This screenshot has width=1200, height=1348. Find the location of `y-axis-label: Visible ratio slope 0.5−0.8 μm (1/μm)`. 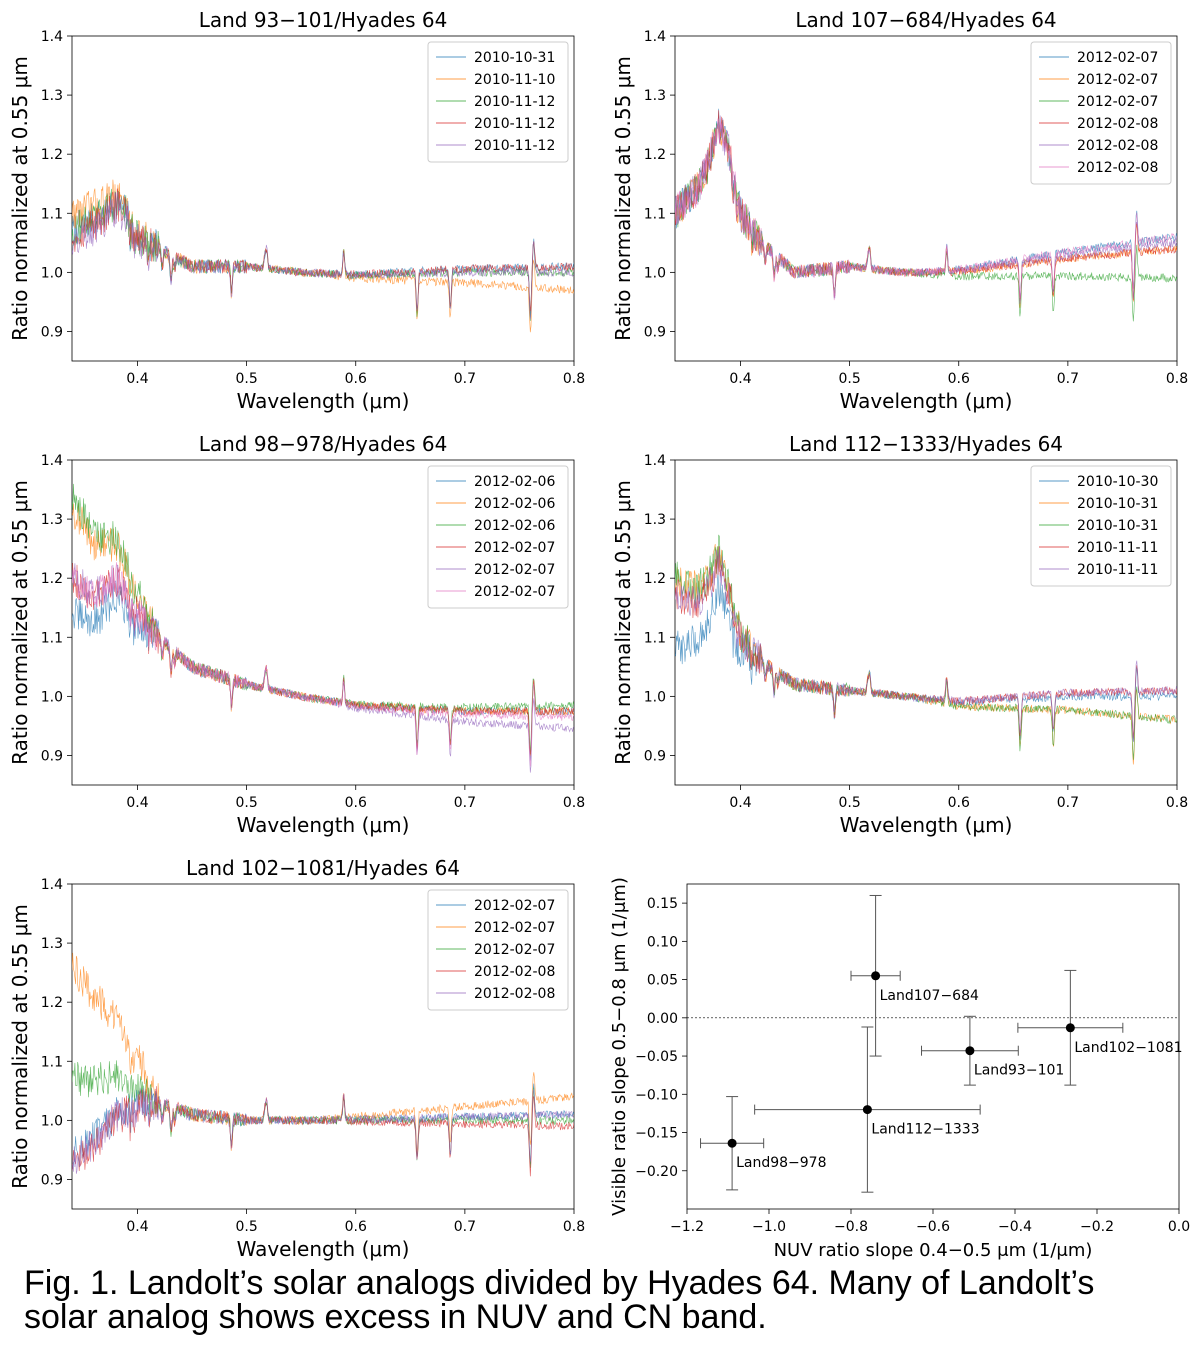

y-axis-label: Visible ratio slope 0.5−0.8 μm (1/μm) is located at coordinates (619, 1046).